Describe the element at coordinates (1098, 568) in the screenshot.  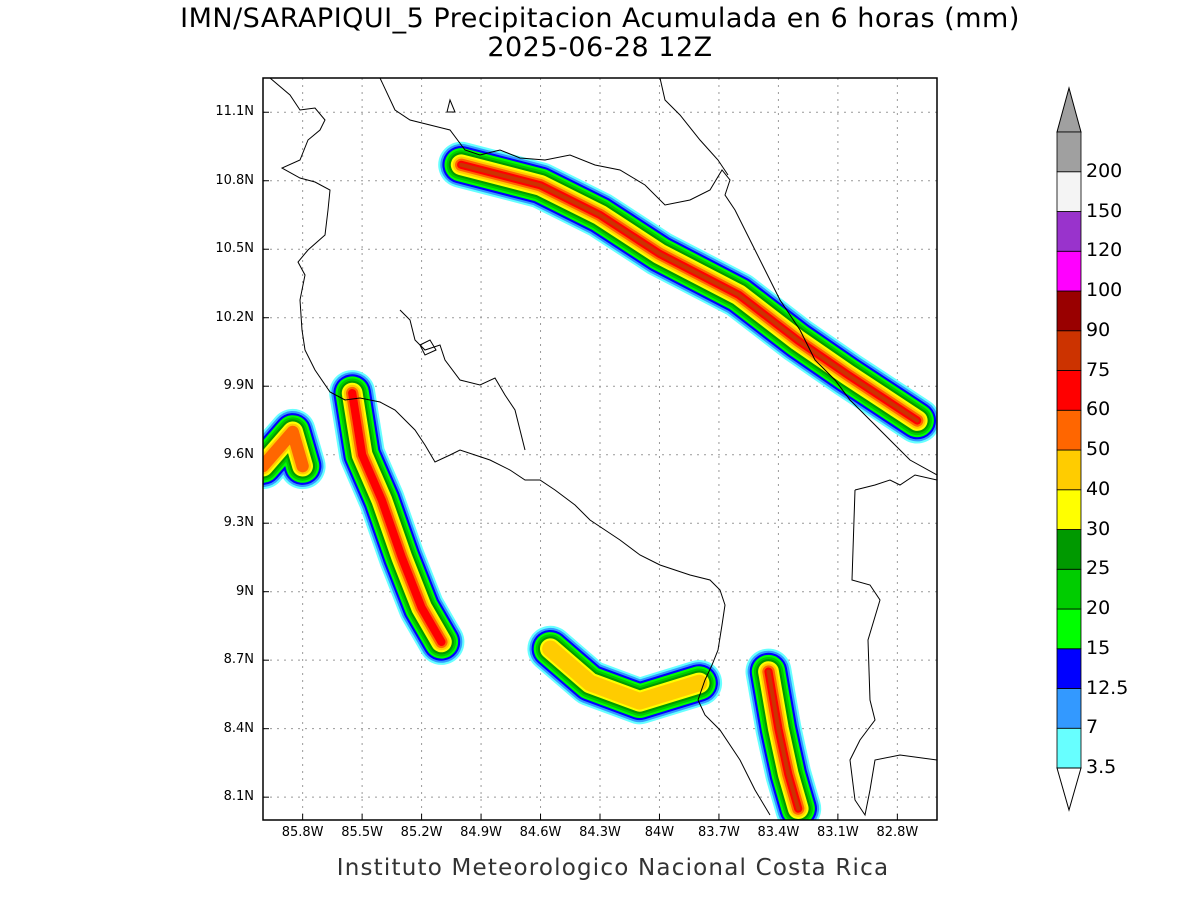
I see `colorbar-level-label: 25` at that location.